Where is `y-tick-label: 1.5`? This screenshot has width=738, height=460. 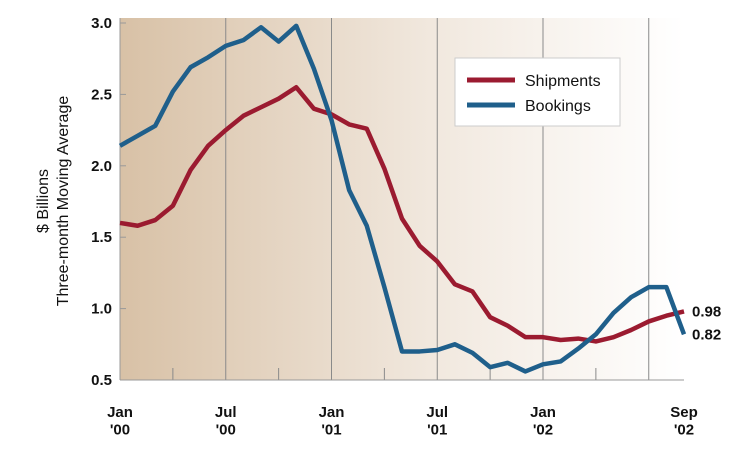 y-tick-label: 1.5 is located at coordinates (101, 237).